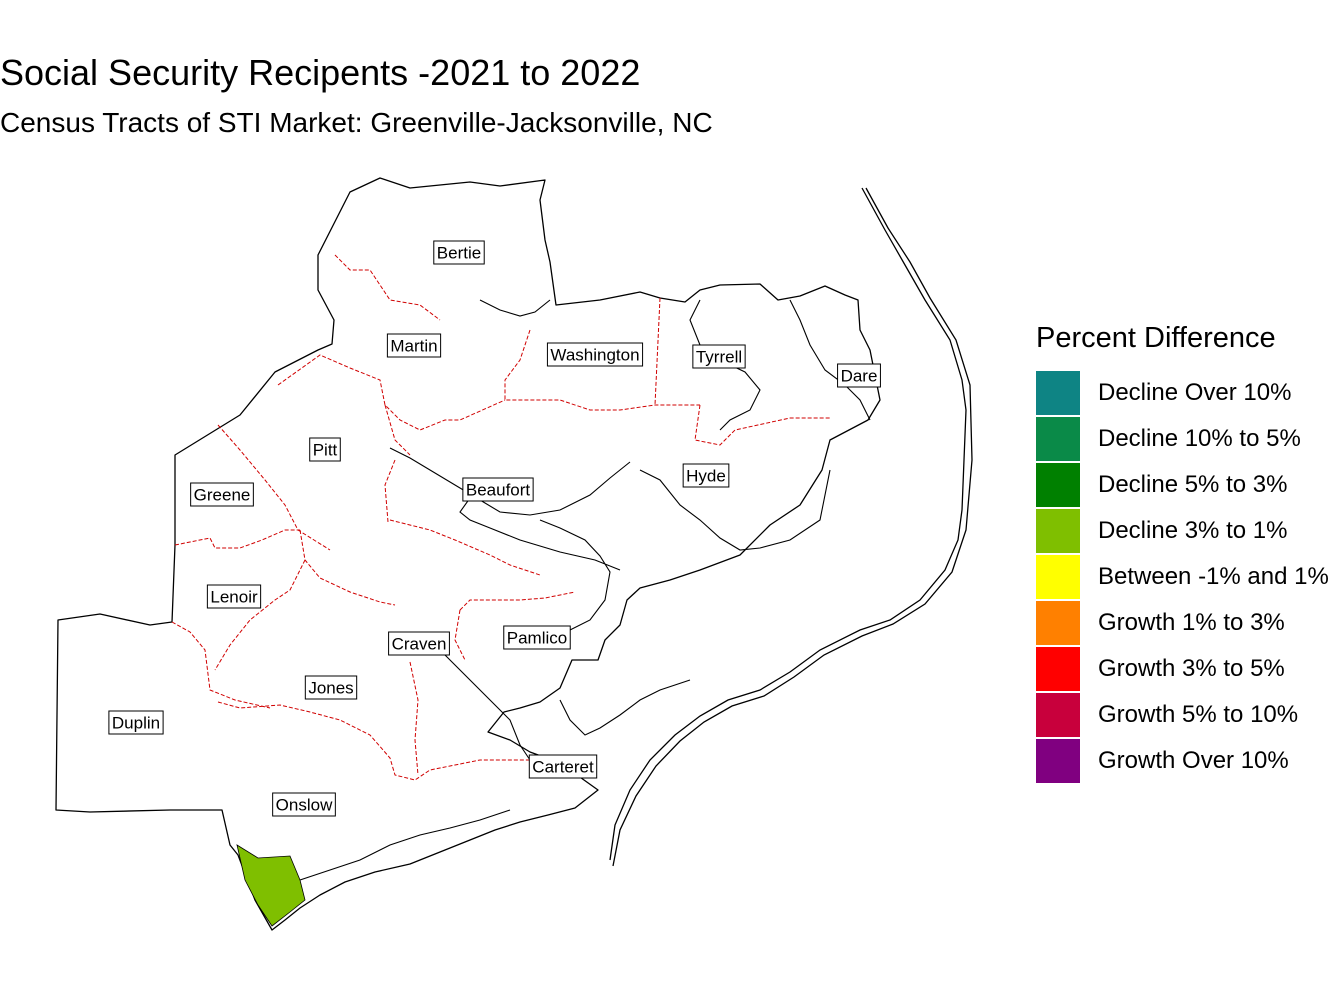 The width and height of the screenshot is (1344, 1008). What do you see at coordinates (1193, 760) in the screenshot?
I see `legend-label: Growth Over 10%` at bounding box center [1193, 760].